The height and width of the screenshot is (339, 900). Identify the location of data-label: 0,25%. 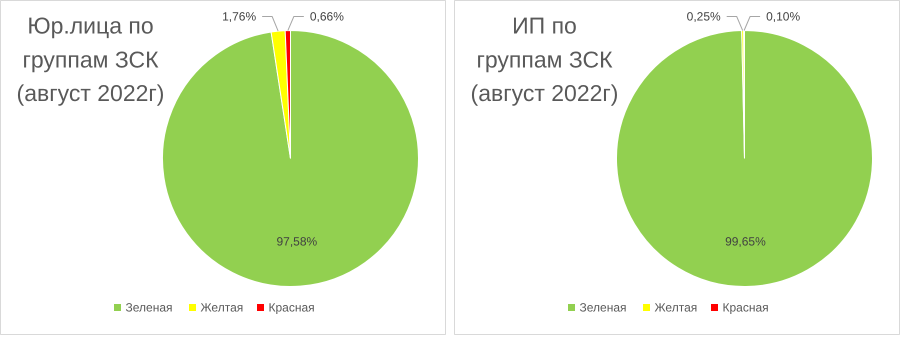
(704, 17).